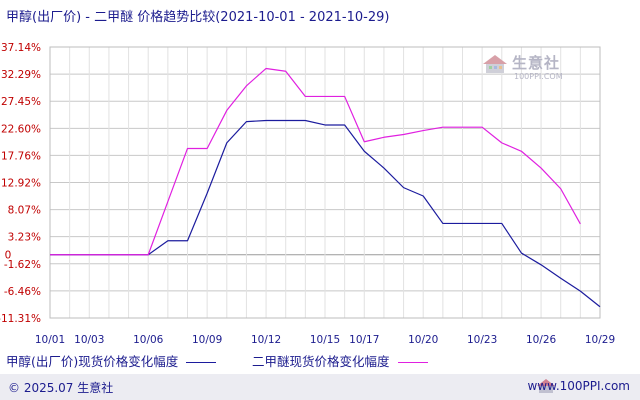  What do you see at coordinates (541, 340) in the screenshot?
I see `x-tick-label: 10/26` at bounding box center [541, 340].